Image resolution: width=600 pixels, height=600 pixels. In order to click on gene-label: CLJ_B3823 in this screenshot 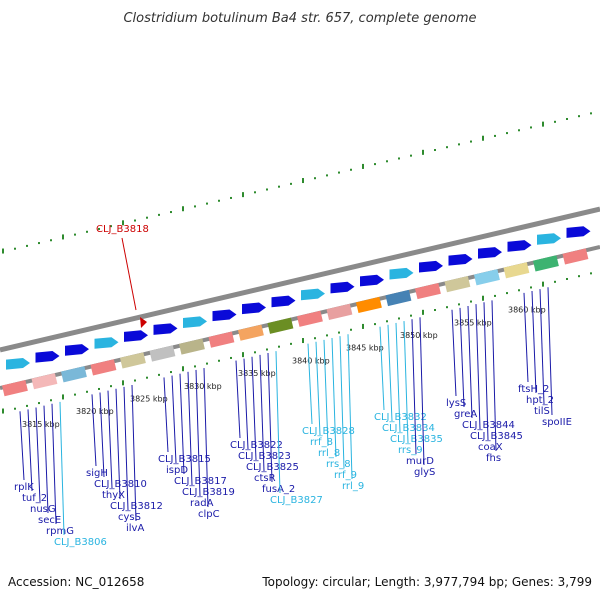, I will do `click(264, 456)`.